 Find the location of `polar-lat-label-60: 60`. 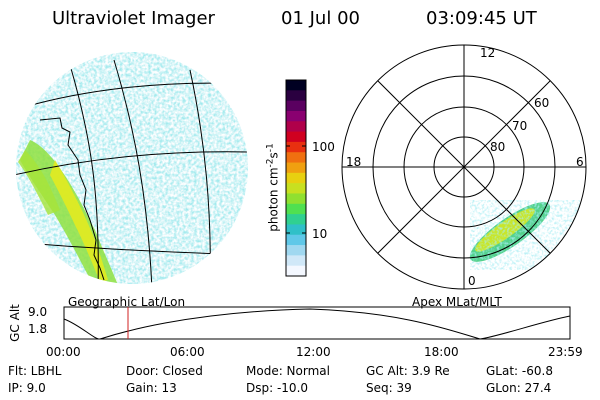

polar-lat-label-60: 60 is located at coordinates (542, 103).